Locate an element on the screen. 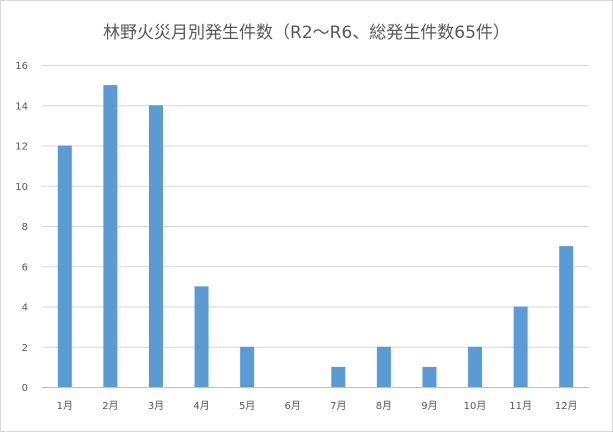 The width and height of the screenshot is (613, 432). y-tick-label: 2 is located at coordinates (25, 348).